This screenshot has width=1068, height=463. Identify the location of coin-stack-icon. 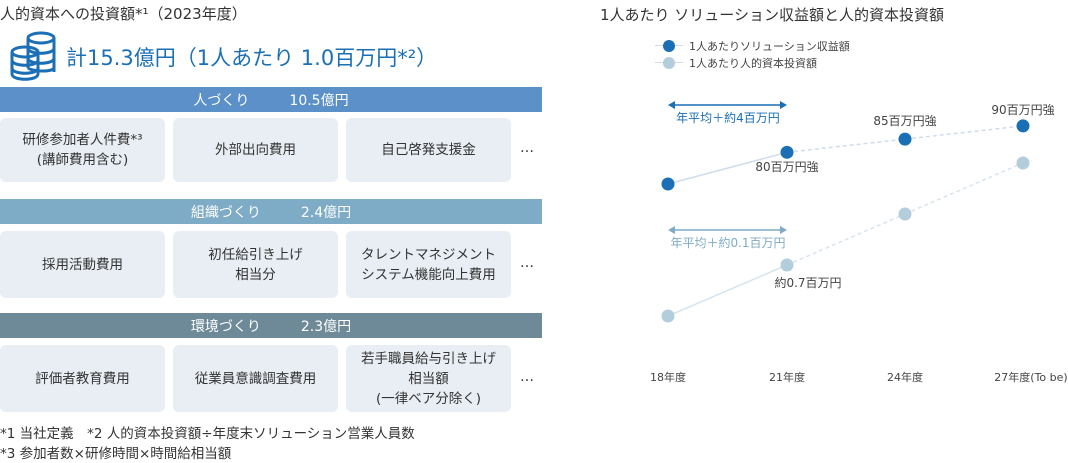
(33, 56).